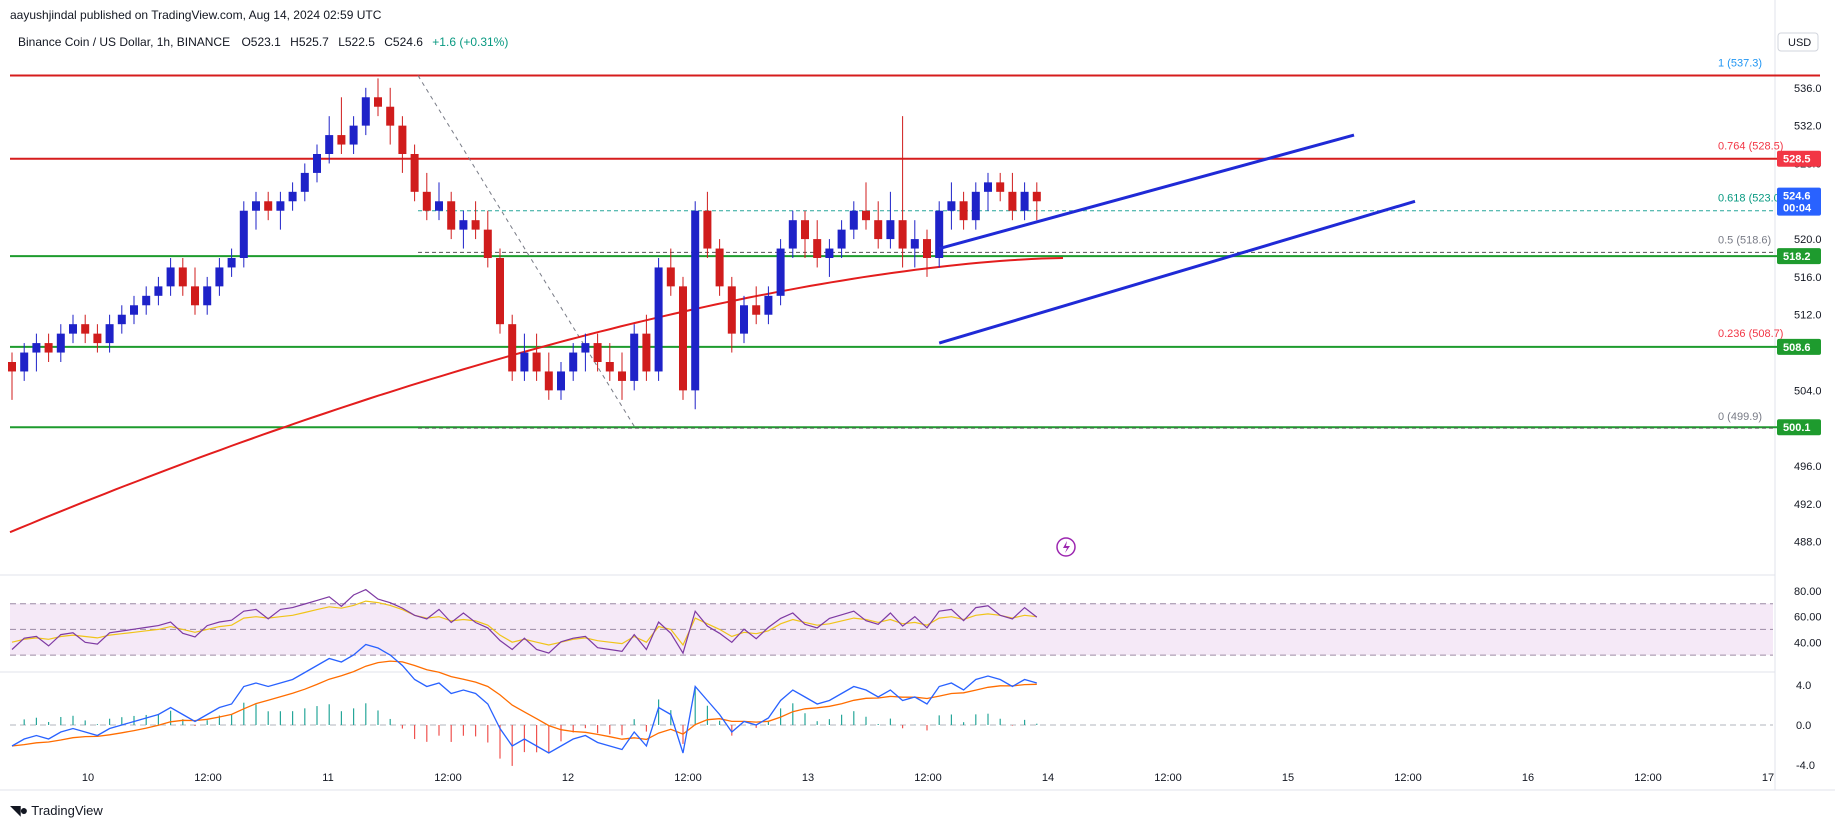 The width and height of the screenshot is (1835, 827). What do you see at coordinates (1803, 726) in the screenshot?
I see `macd-tick-label: 0.0` at bounding box center [1803, 726].